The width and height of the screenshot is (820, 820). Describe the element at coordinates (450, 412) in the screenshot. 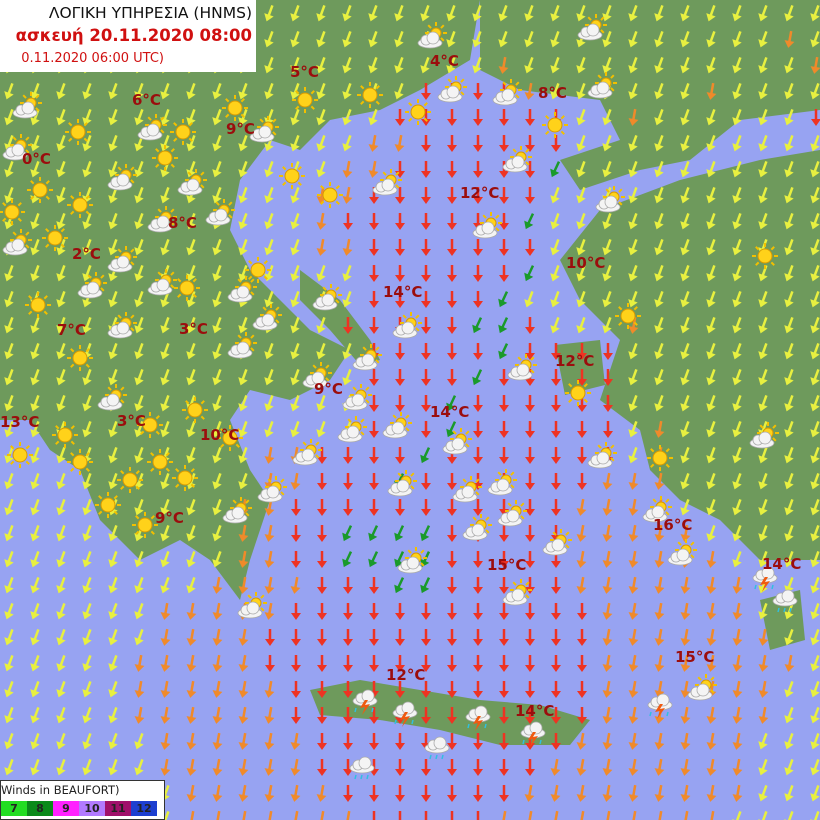

I see `temperature-label: 14°C` at that location.